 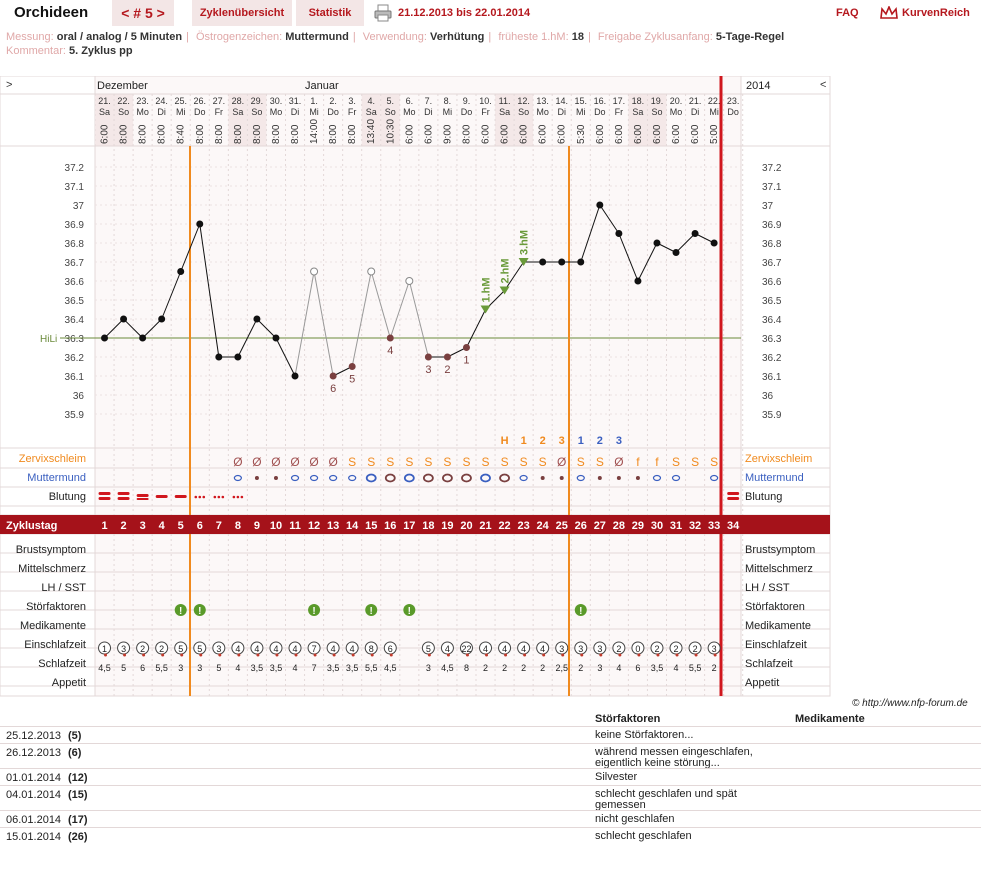 What do you see at coordinates (352, 101) in the screenshot?
I see `day-date: 3.` at bounding box center [352, 101].